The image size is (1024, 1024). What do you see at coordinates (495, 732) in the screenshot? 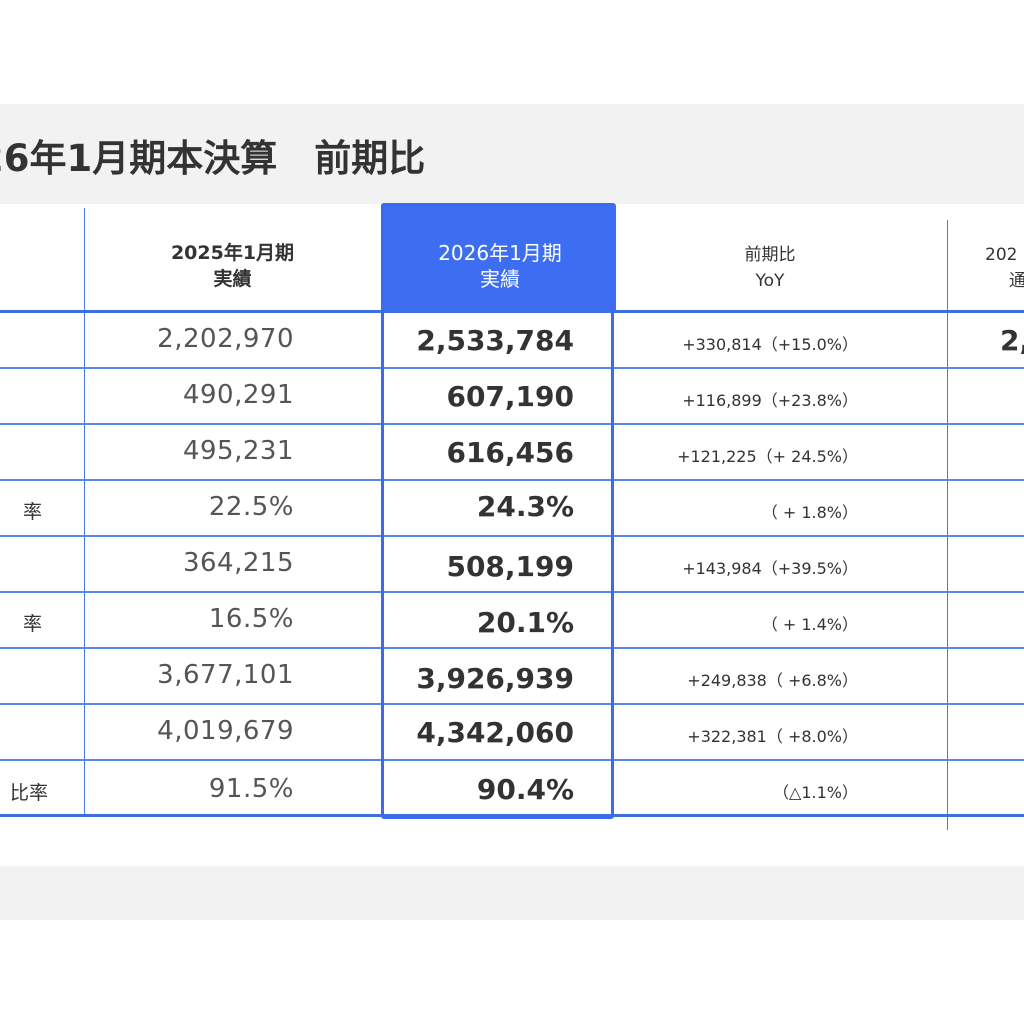
I see `cell-2026: 4,342,060` at bounding box center [495, 732].